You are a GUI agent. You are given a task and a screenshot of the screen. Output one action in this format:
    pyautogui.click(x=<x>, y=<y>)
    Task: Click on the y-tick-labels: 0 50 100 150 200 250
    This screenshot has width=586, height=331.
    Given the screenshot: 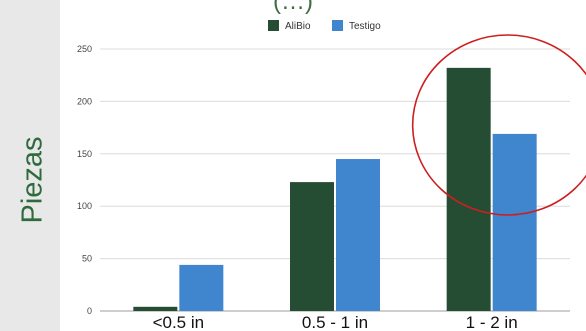 What is the action you would take?
    pyautogui.click(x=84, y=180)
    